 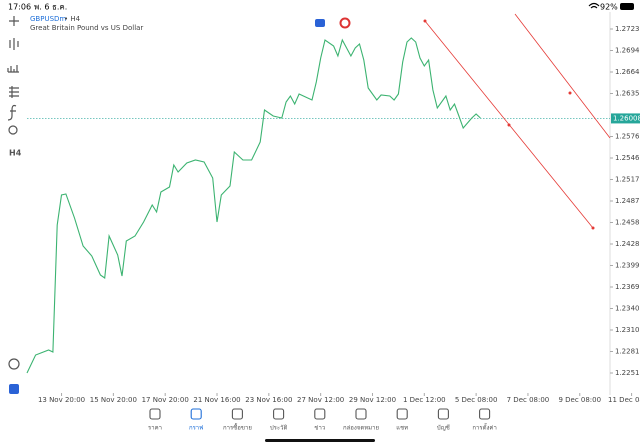 What do you see at coordinates (627, 309) in the screenshot?
I see `y-tick-label: 1.23400` at bounding box center [627, 309].